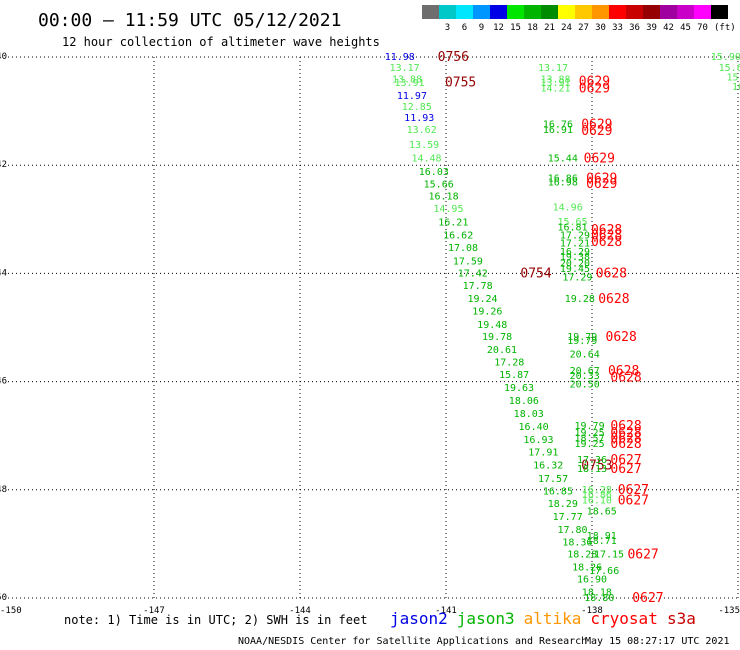 Image resolution: width=740 pixels, height=650 pixels. I want to click on wave-height-label: 18.71, so click(602, 541).